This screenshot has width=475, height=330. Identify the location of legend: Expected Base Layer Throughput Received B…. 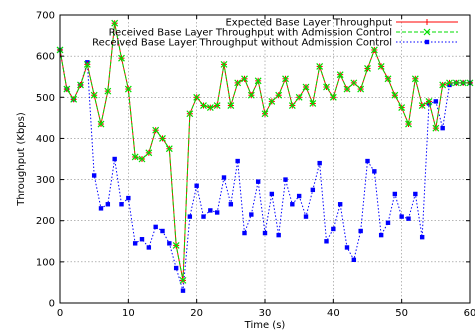
(275, 33).